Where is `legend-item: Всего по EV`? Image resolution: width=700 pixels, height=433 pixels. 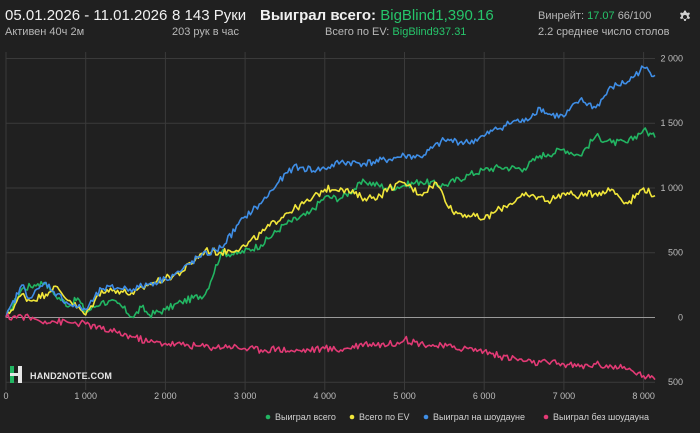
legend-item: Всего по EV is located at coordinates (379, 417).